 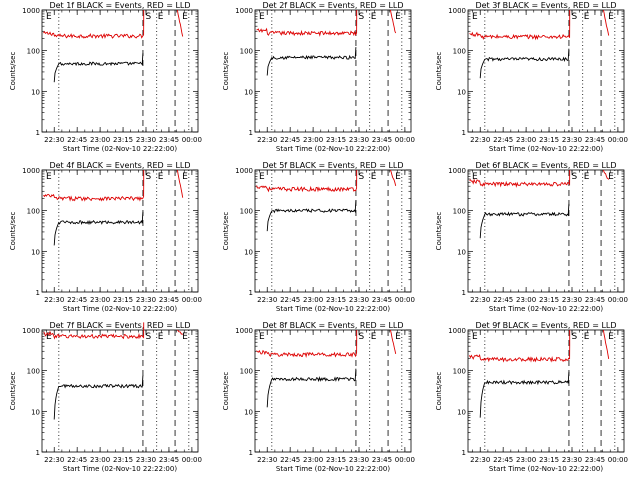 What do you see at coordinates (119, 165) in the screenshot?
I see `panel-title: Det 4f BLACK = Events, RED = LLD` at bounding box center [119, 165].